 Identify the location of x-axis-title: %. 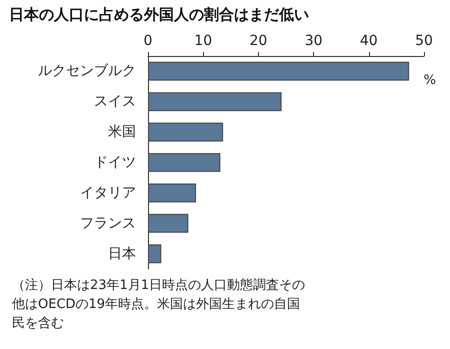
(430, 80).